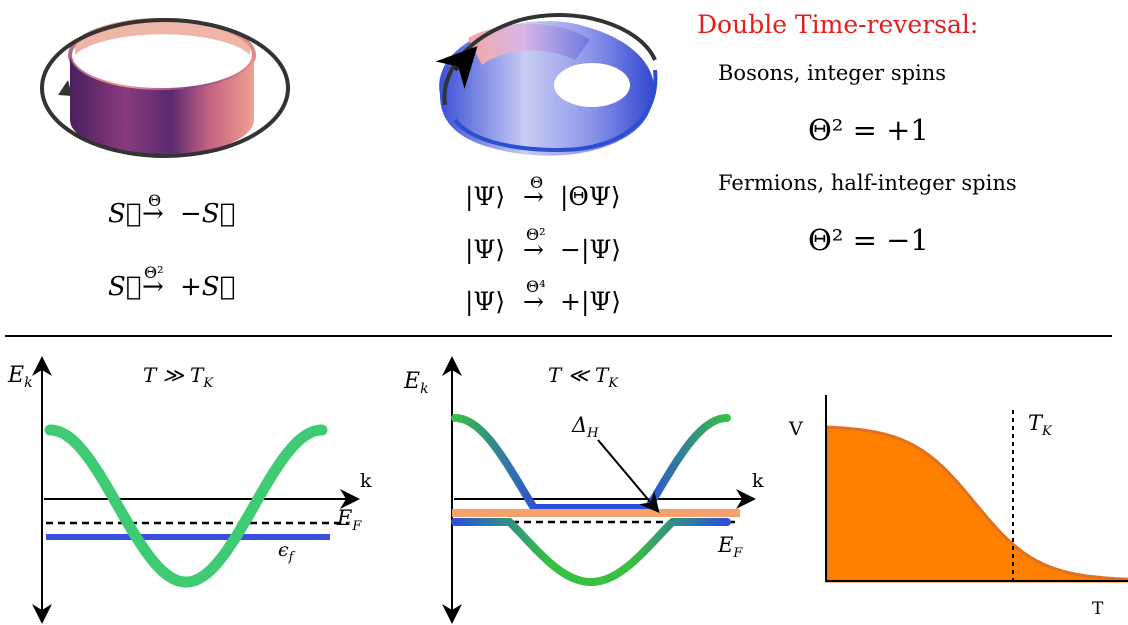  I want to click on bosons-equation: Θ² = +1, so click(868, 130).